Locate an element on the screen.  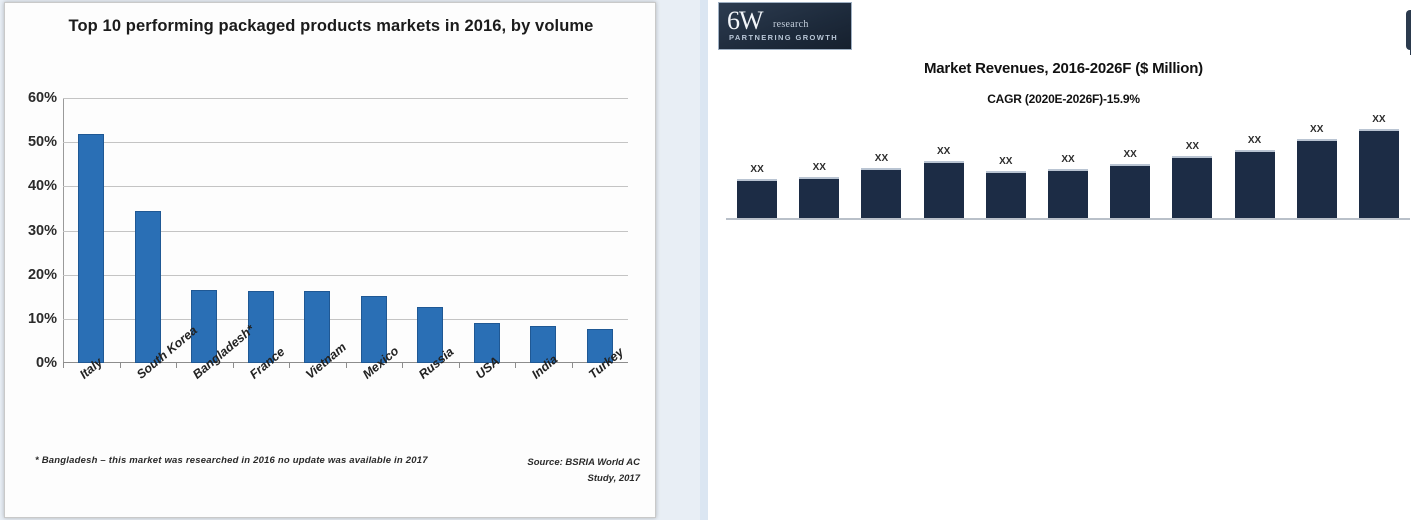
y-axis-labels: 0% 10% 20% 30% 40% 50% 60% is located at coordinates (31, 230).